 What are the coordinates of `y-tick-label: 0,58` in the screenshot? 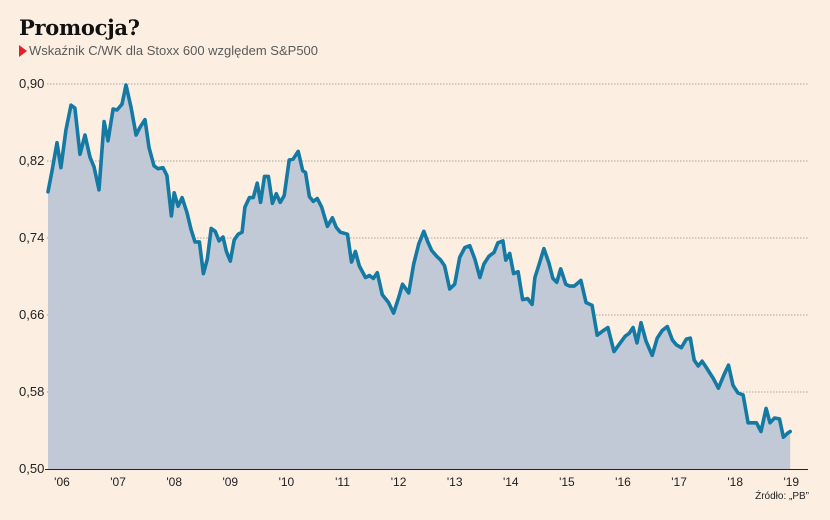 It's located at (31, 391).